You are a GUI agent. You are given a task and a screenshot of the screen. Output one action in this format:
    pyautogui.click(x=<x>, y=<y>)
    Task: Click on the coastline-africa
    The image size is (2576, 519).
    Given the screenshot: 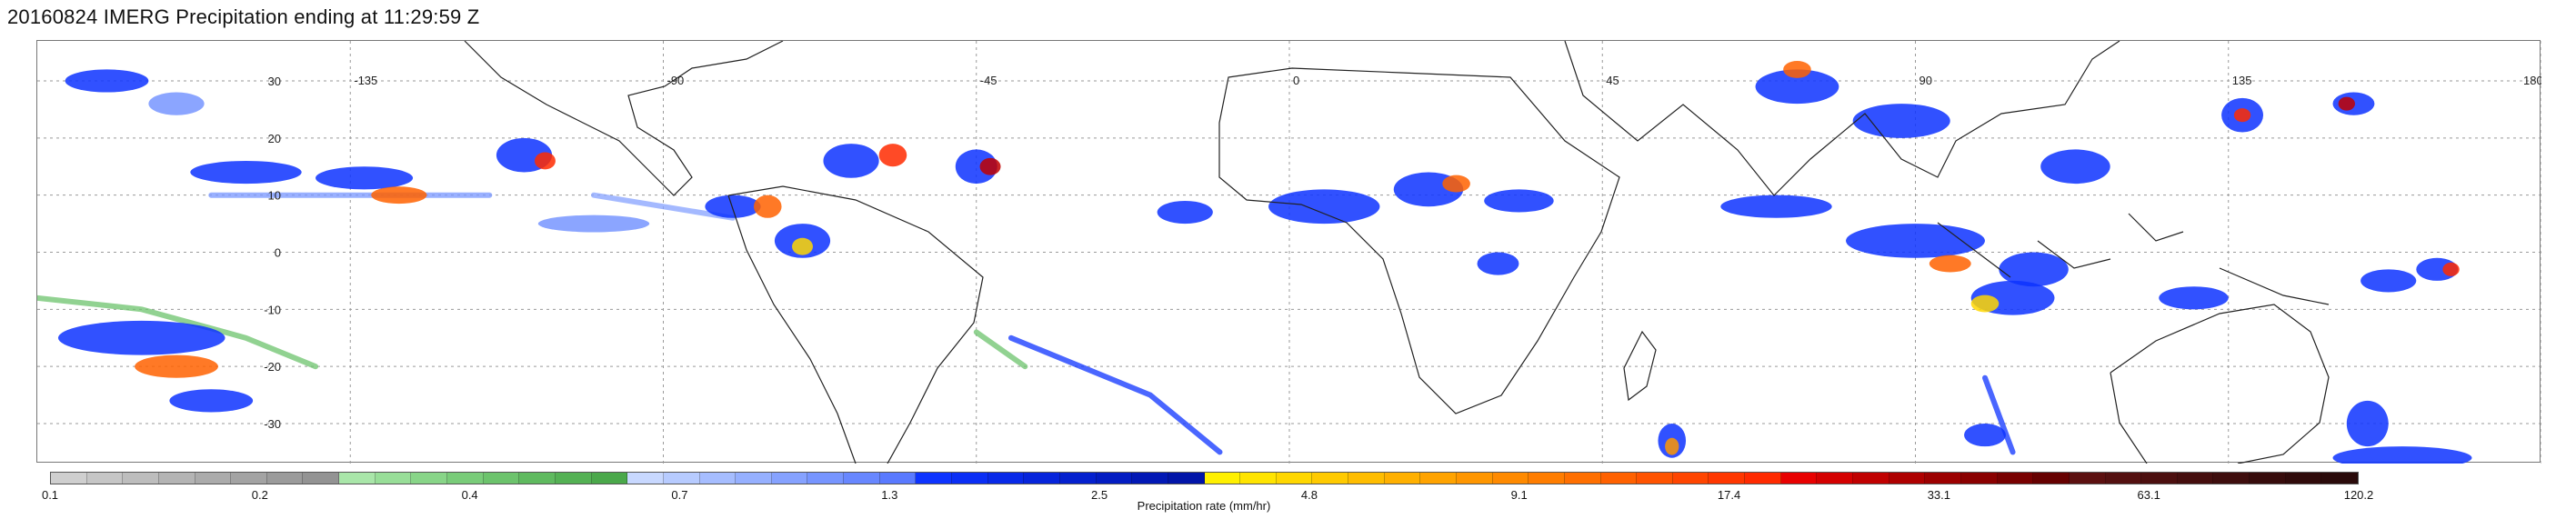 What is the action you would take?
    pyautogui.click(x=1419, y=241)
    